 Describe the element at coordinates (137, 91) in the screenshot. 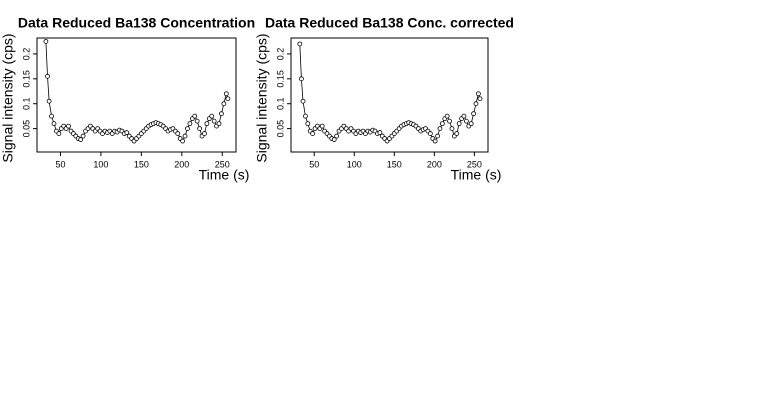

I see `data-line` at that location.